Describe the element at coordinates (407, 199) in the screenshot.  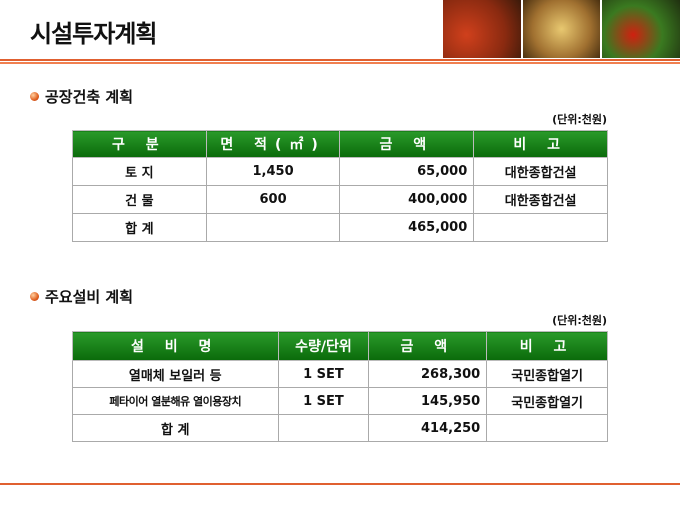
I see `cell: 400,000` at that location.